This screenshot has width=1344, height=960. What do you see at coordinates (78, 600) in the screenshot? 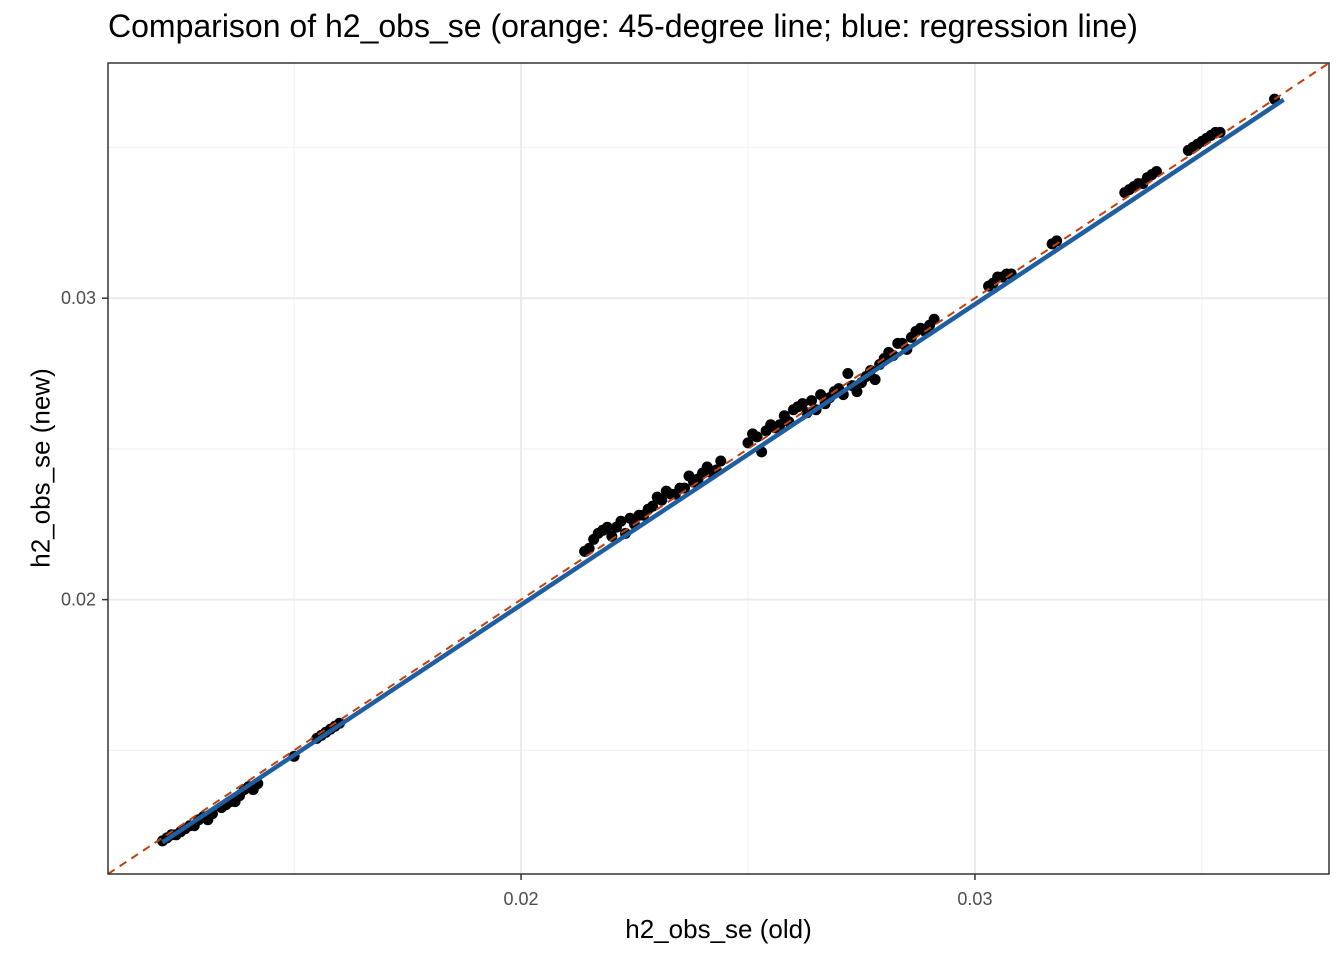
I see `y-tick-label: 0.02` at bounding box center [78, 600].